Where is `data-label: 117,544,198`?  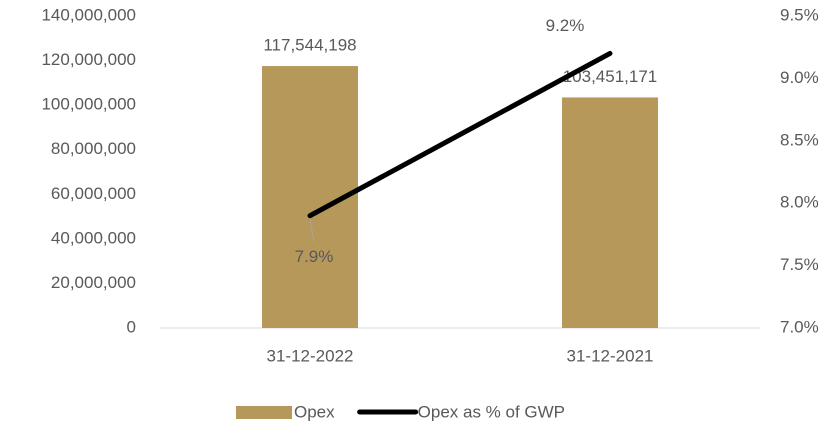 data-label: 117,544,198 is located at coordinates (309, 45).